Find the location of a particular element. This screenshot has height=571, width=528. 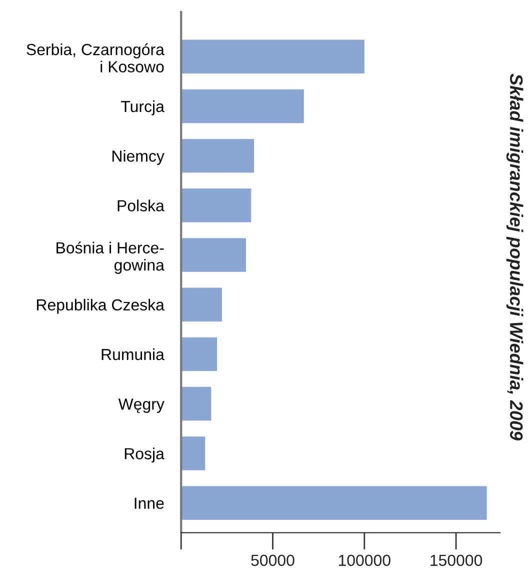

text: Skład imigranckiej populacji Wiednia, 2009 is located at coordinates (515, 257).